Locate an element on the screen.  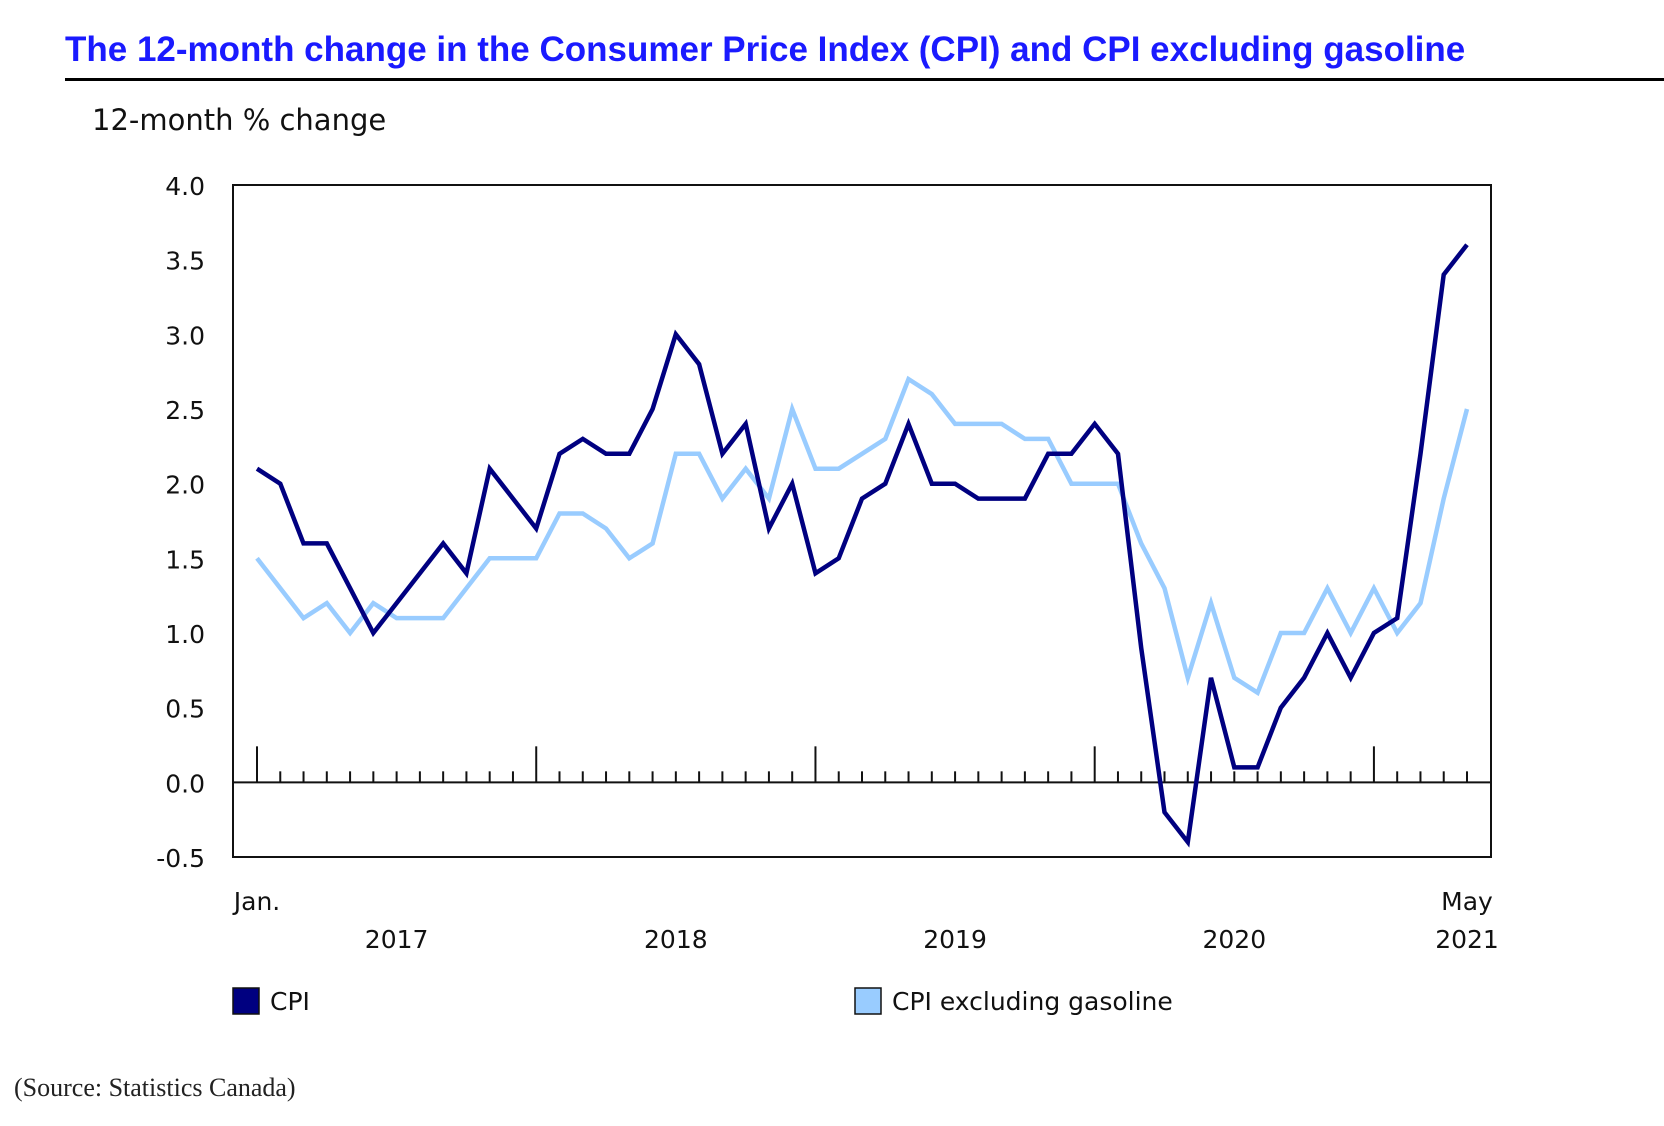
x-label-first-month: Jan. is located at coordinates (256, 901).